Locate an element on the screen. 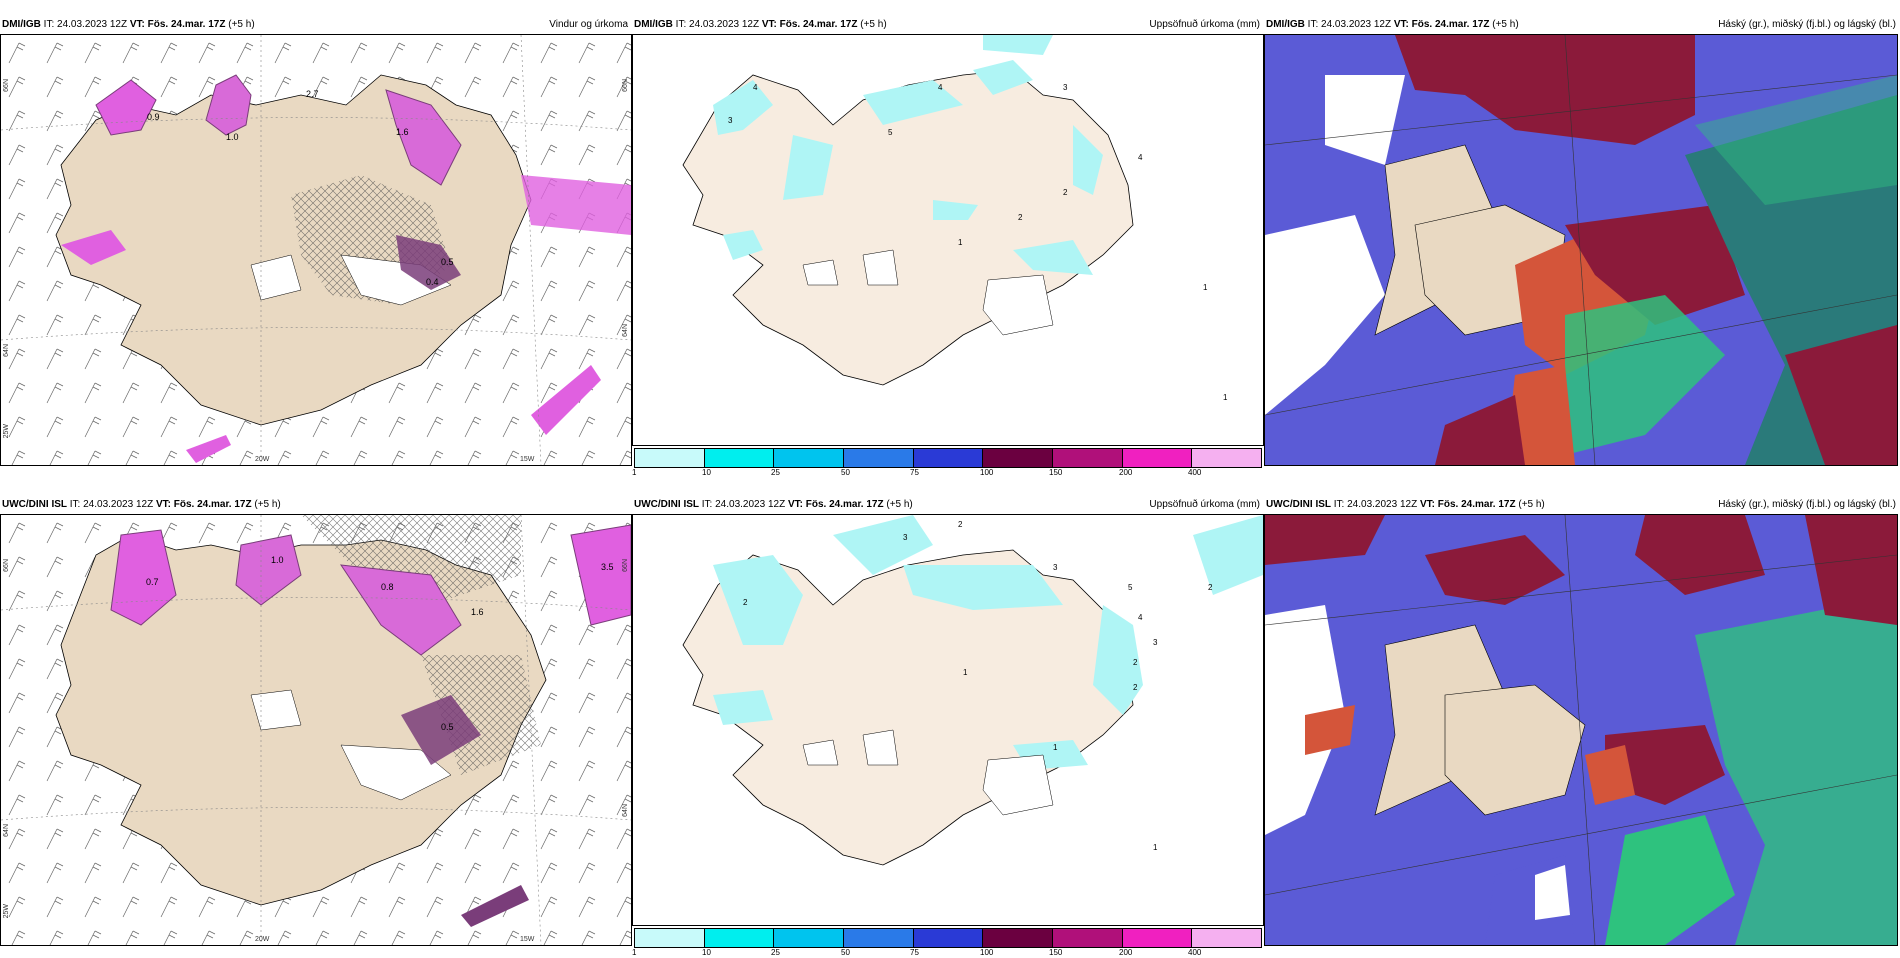  map-wind-precip: 0.9 1.0 1.6 0.4 0.5 2.7 is located at coordinates (316, 250).